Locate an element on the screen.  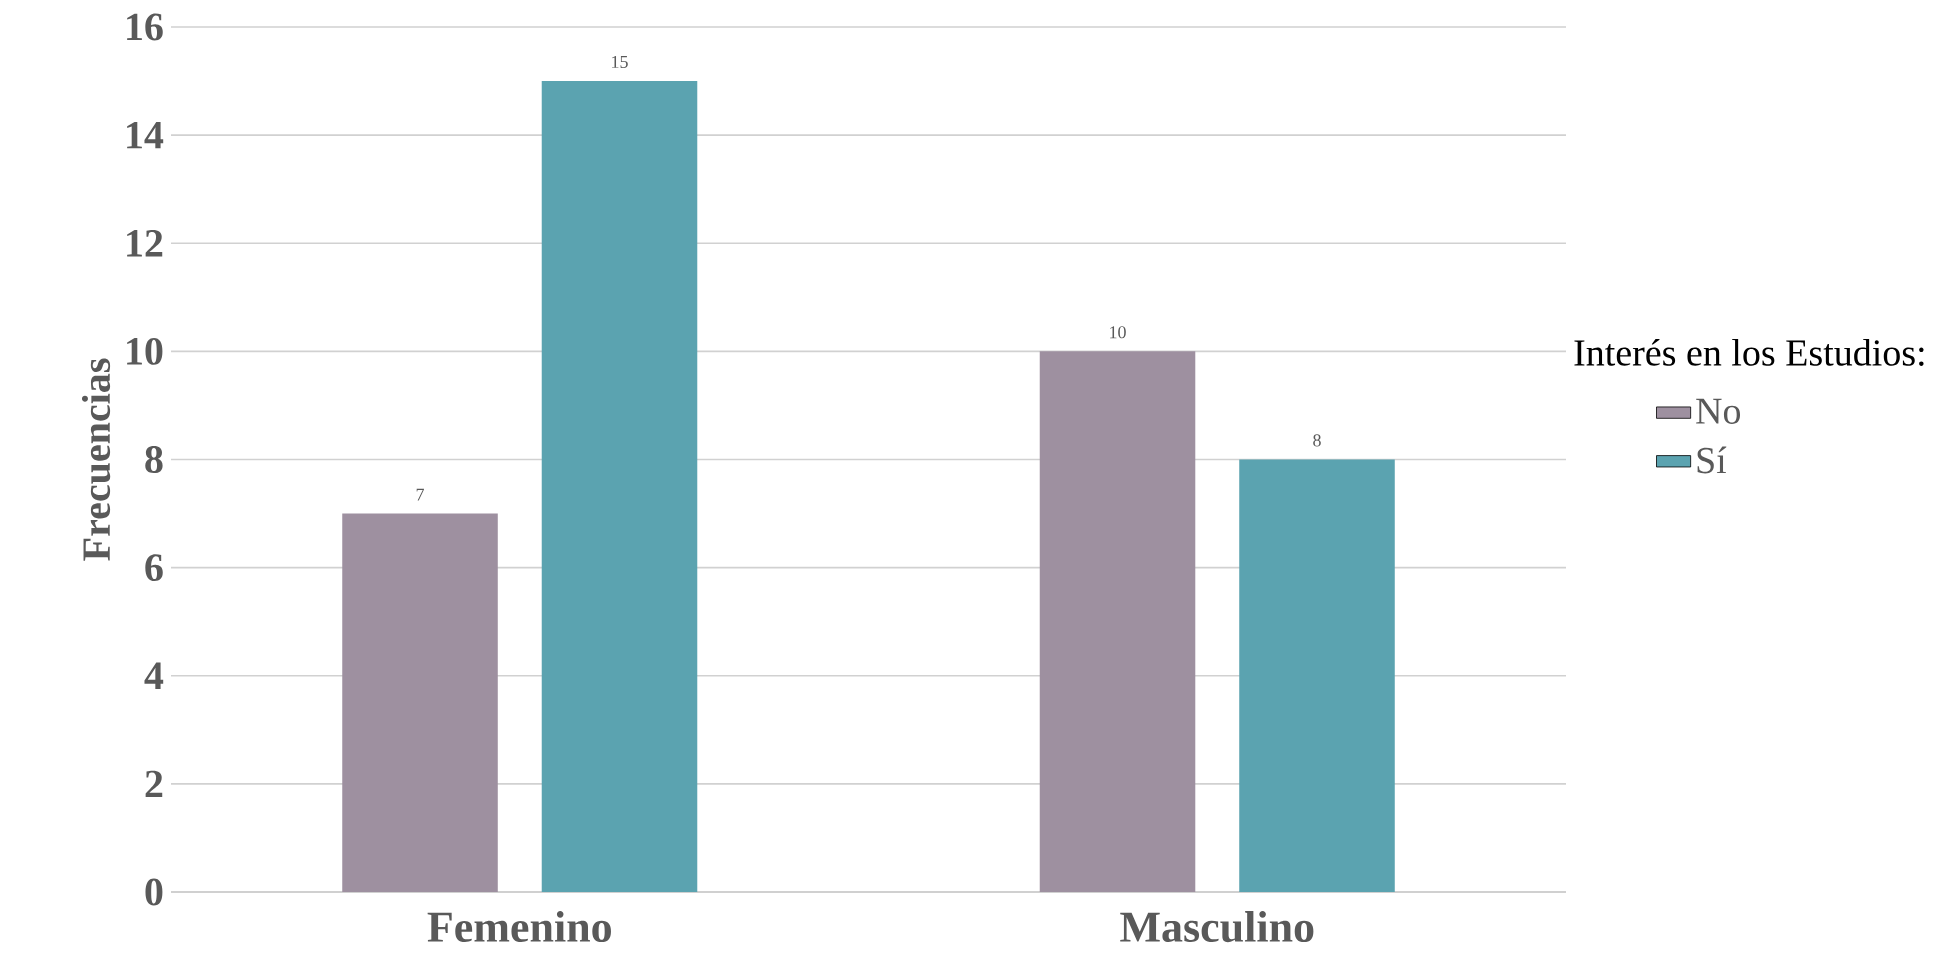
y-tick-label: 6 is located at coordinates (154, 568).